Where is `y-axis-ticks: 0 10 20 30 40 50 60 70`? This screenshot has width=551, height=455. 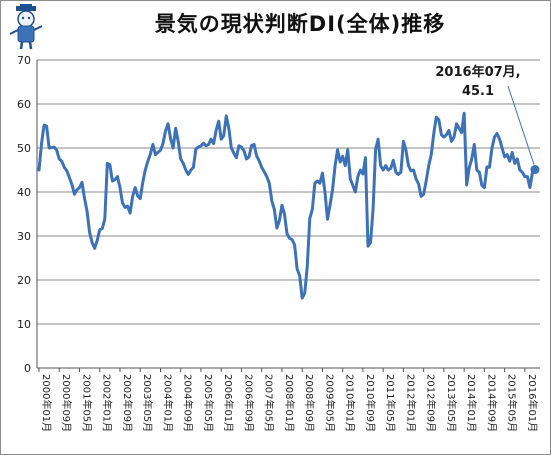
y-axis-ticks: 0 10 20 30 40 50 60 70 is located at coordinates (24, 214).